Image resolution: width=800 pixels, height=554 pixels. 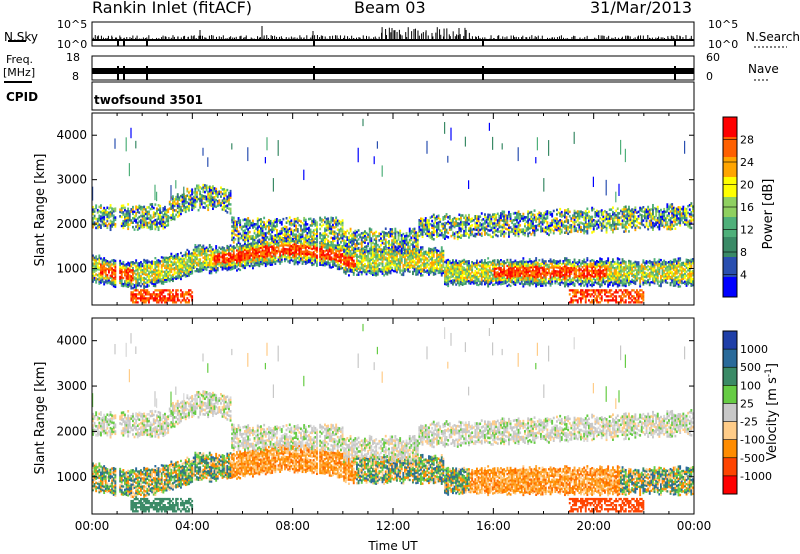 What do you see at coordinates (22, 97) in the screenshot?
I see `cpid-label: CPID` at bounding box center [22, 97].